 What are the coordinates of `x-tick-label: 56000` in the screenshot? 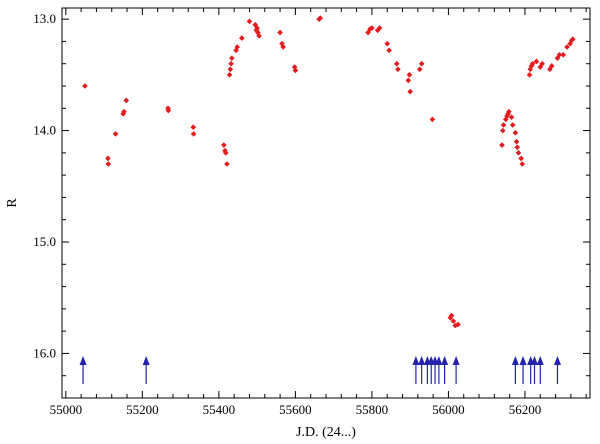 It's located at (448, 409).